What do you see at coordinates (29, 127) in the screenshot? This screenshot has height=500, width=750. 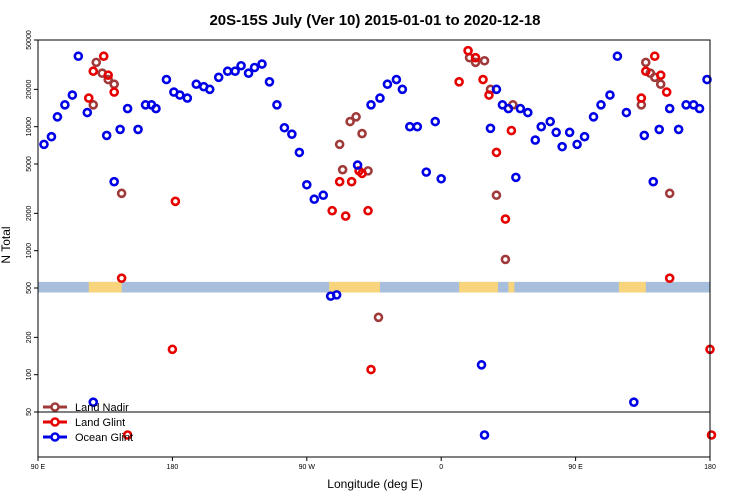 I see `y-tick-label: 10000` at bounding box center [29, 127].